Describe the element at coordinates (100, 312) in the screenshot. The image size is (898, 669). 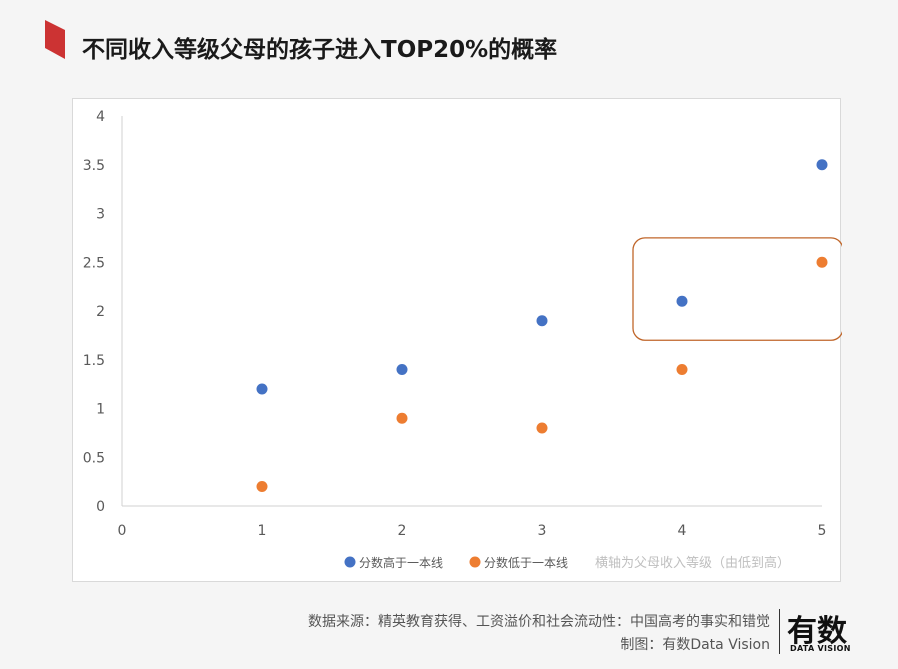
I see `y-tick-label: 2` at that location.